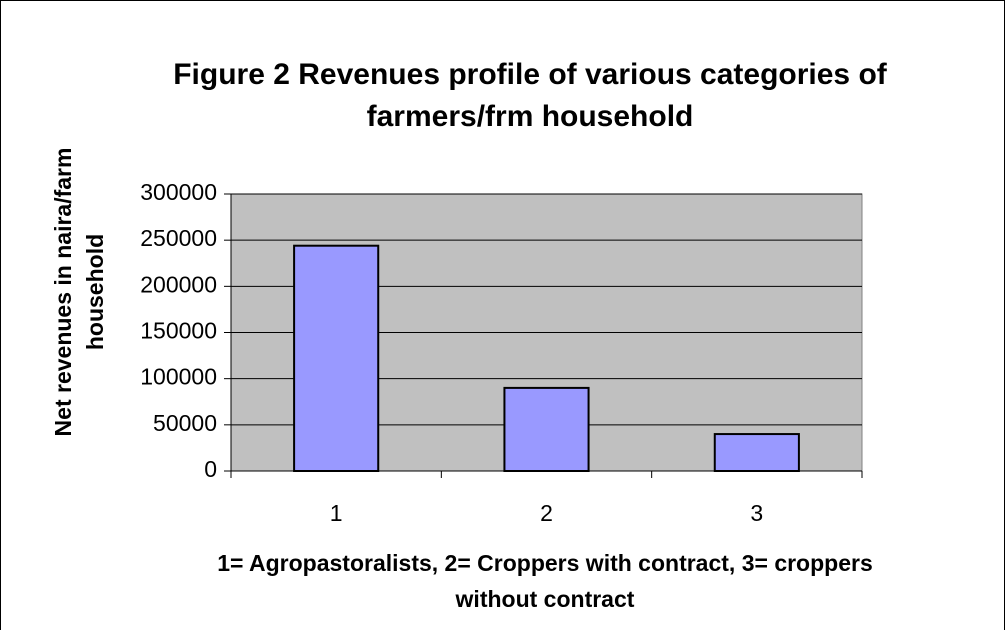  Describe the element at coordinates (79, 292) in the screenshot. I see `y-axis-title: Net revenues in naira/farm household` at that location.